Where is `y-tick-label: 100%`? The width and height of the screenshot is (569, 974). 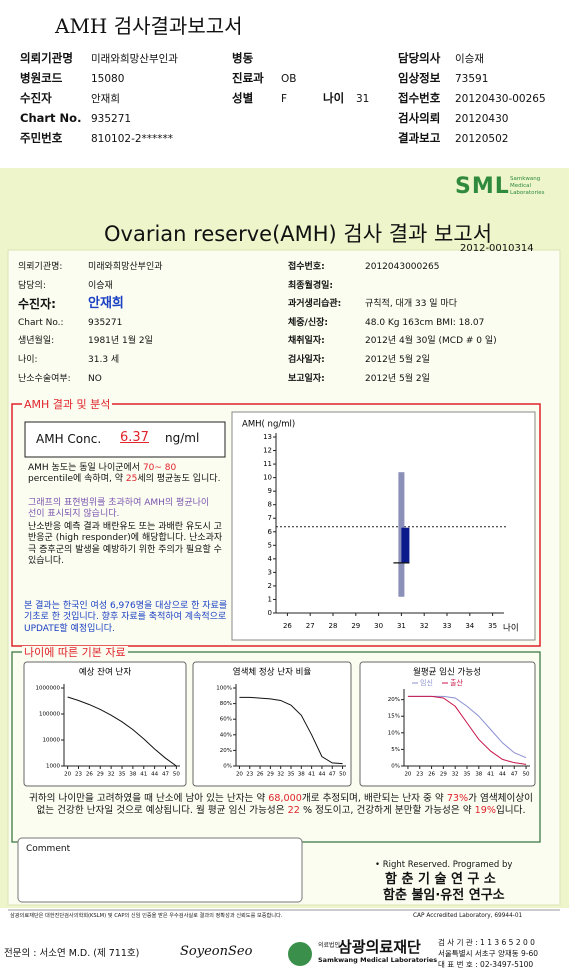
y-tick-label: 100% is located at coordinates (224, 689).